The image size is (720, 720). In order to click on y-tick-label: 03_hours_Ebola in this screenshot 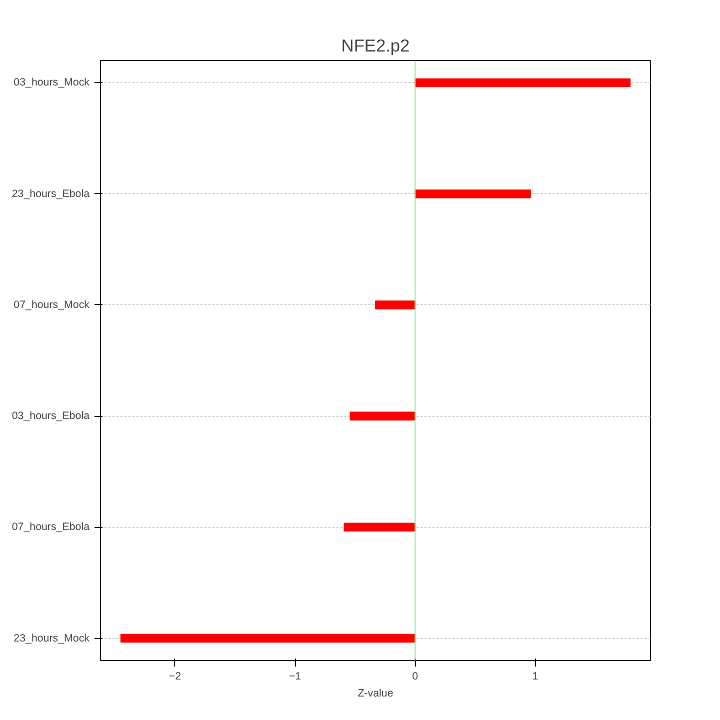, I will do `click(51, 416)`.